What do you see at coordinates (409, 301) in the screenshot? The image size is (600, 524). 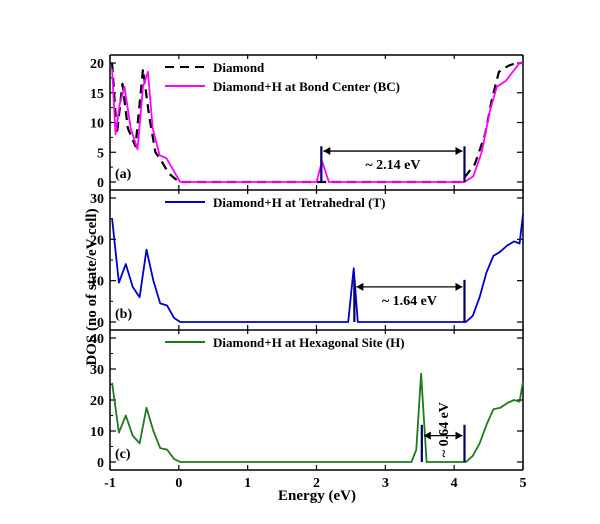 I see `gap-annotation: ~ 1.64 eV` at bounding box center [409, 301].